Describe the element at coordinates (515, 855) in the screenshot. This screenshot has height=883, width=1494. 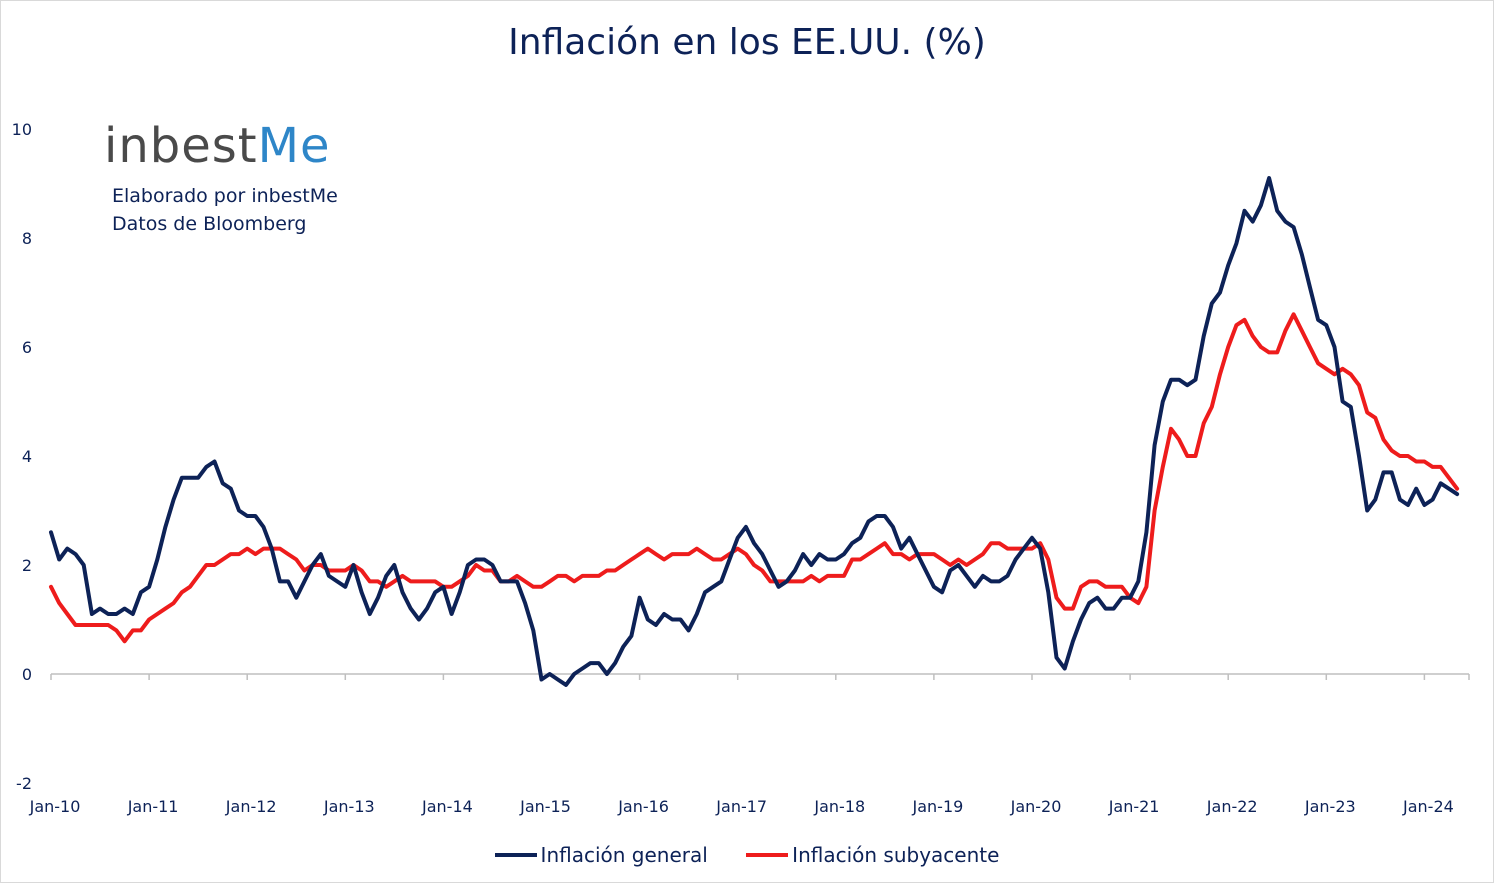
I see `legend-swatch-general` at that location.